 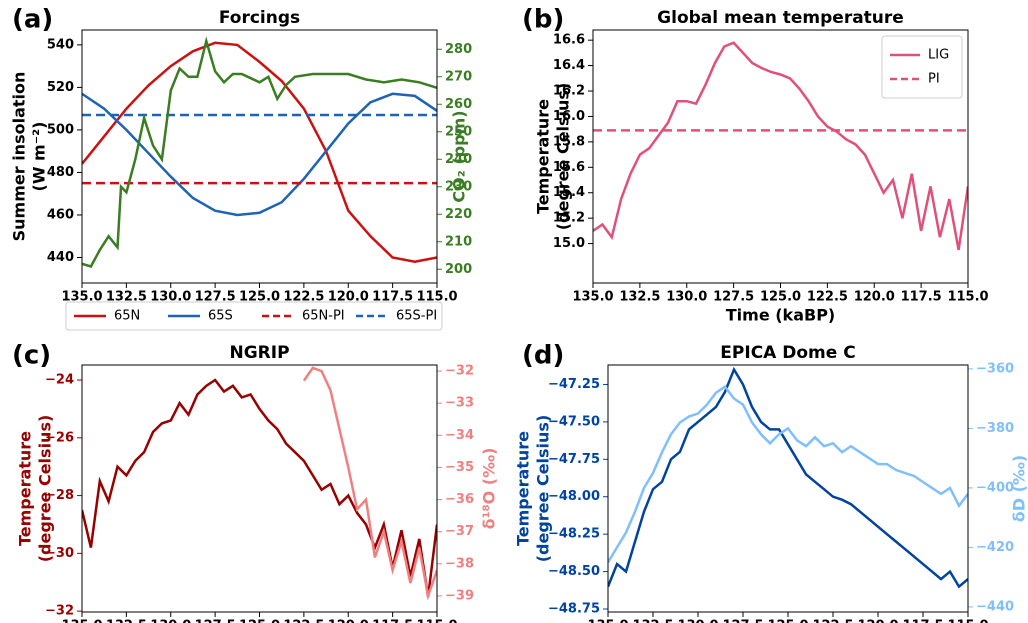 I want to click on y-tick-label: 15.2, so click(x=569, y=218).